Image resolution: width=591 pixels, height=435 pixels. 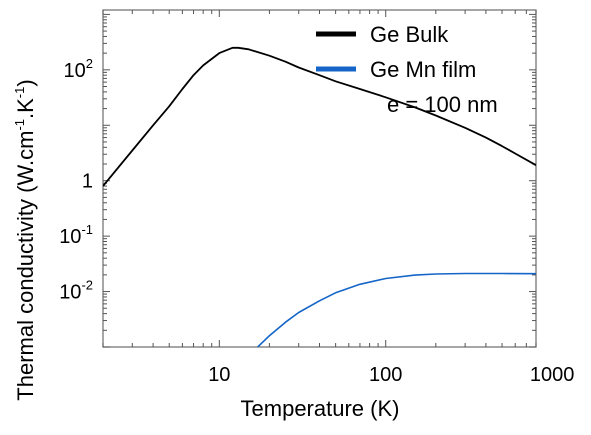 What do you see at coordinates (320, 408) in the screenshot?
I see `x-axis-title: Temperature (K)` at bounding box center [320, 408].